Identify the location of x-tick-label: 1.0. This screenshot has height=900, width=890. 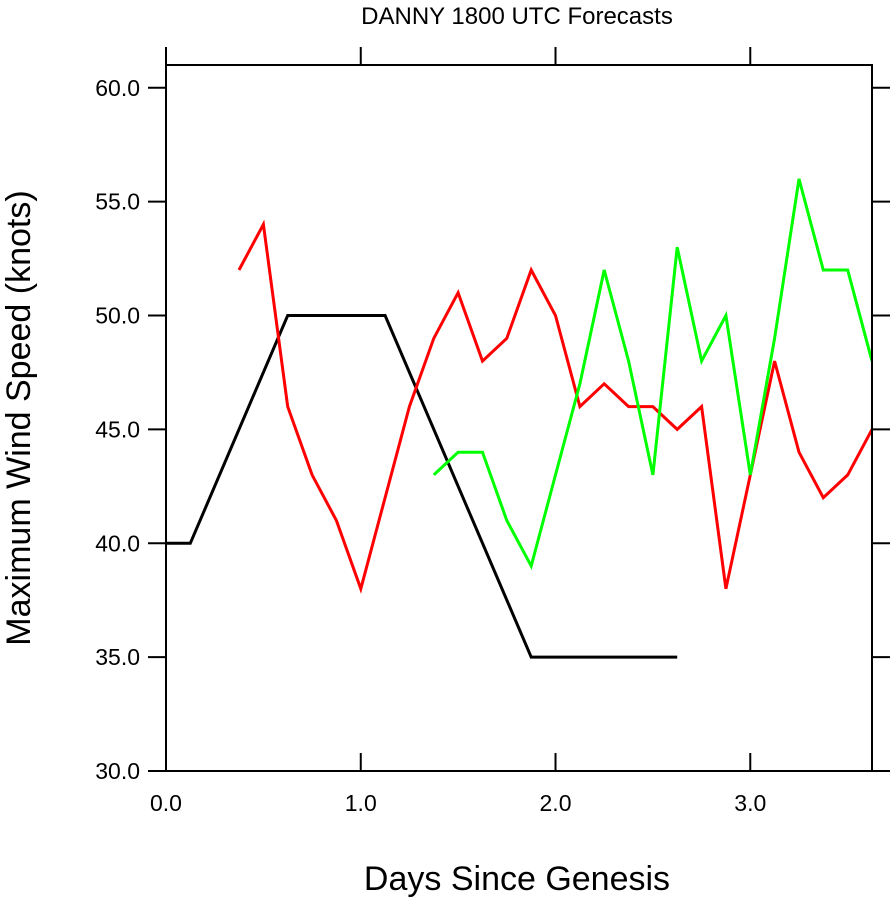
(361, 803).